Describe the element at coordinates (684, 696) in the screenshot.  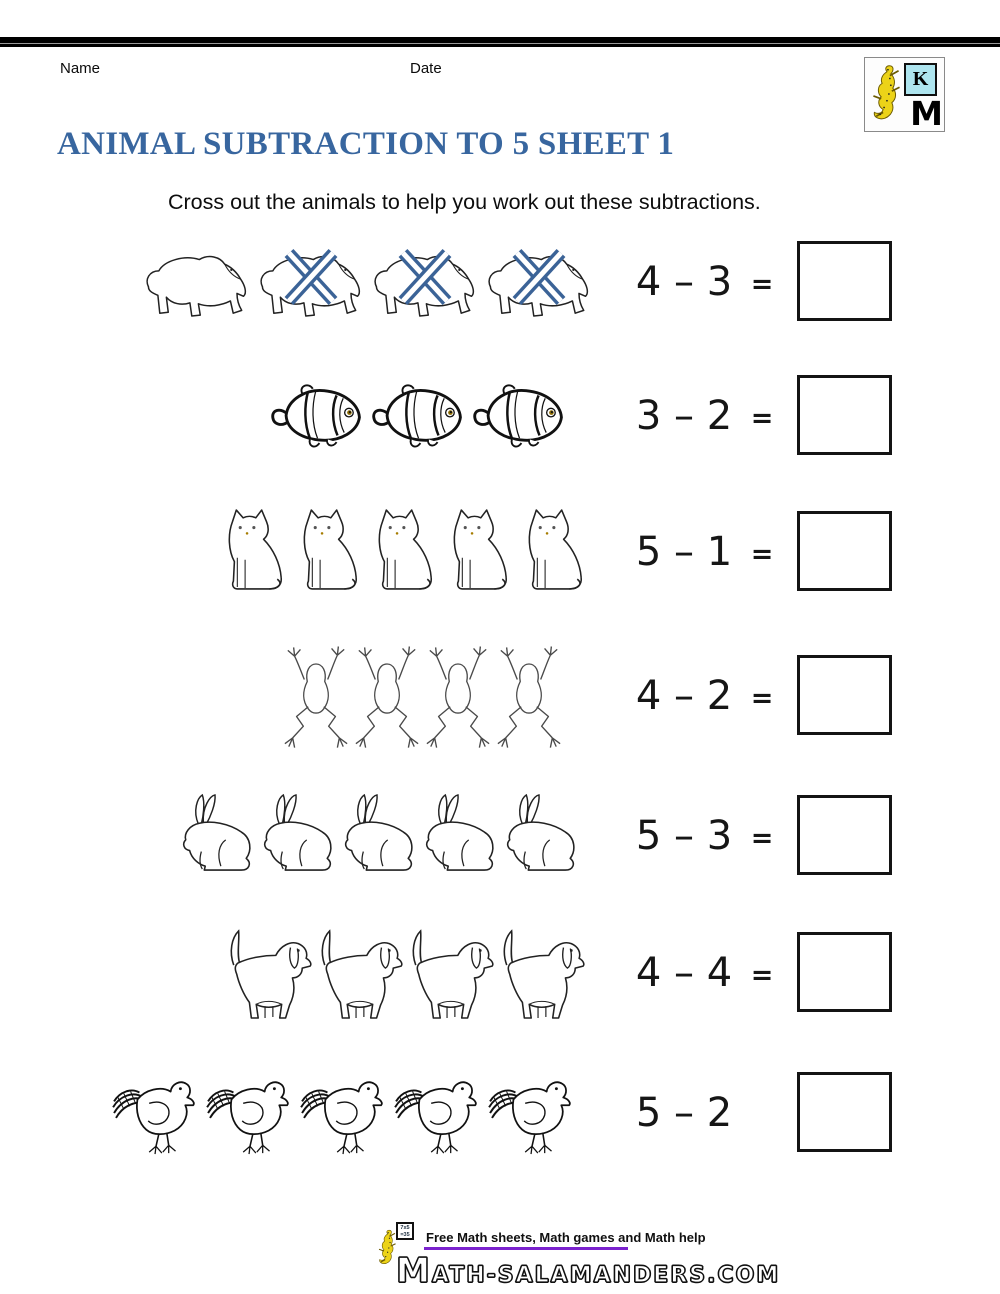
I see `equation-text: 4 – 2` at that location.